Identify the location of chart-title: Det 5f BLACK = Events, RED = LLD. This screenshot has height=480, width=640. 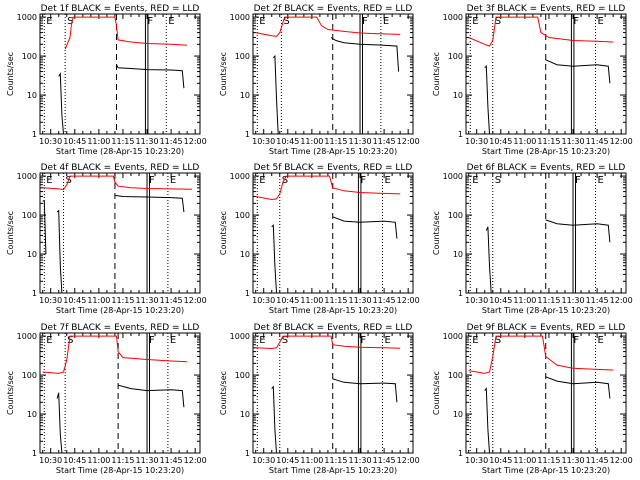
(333, 168).